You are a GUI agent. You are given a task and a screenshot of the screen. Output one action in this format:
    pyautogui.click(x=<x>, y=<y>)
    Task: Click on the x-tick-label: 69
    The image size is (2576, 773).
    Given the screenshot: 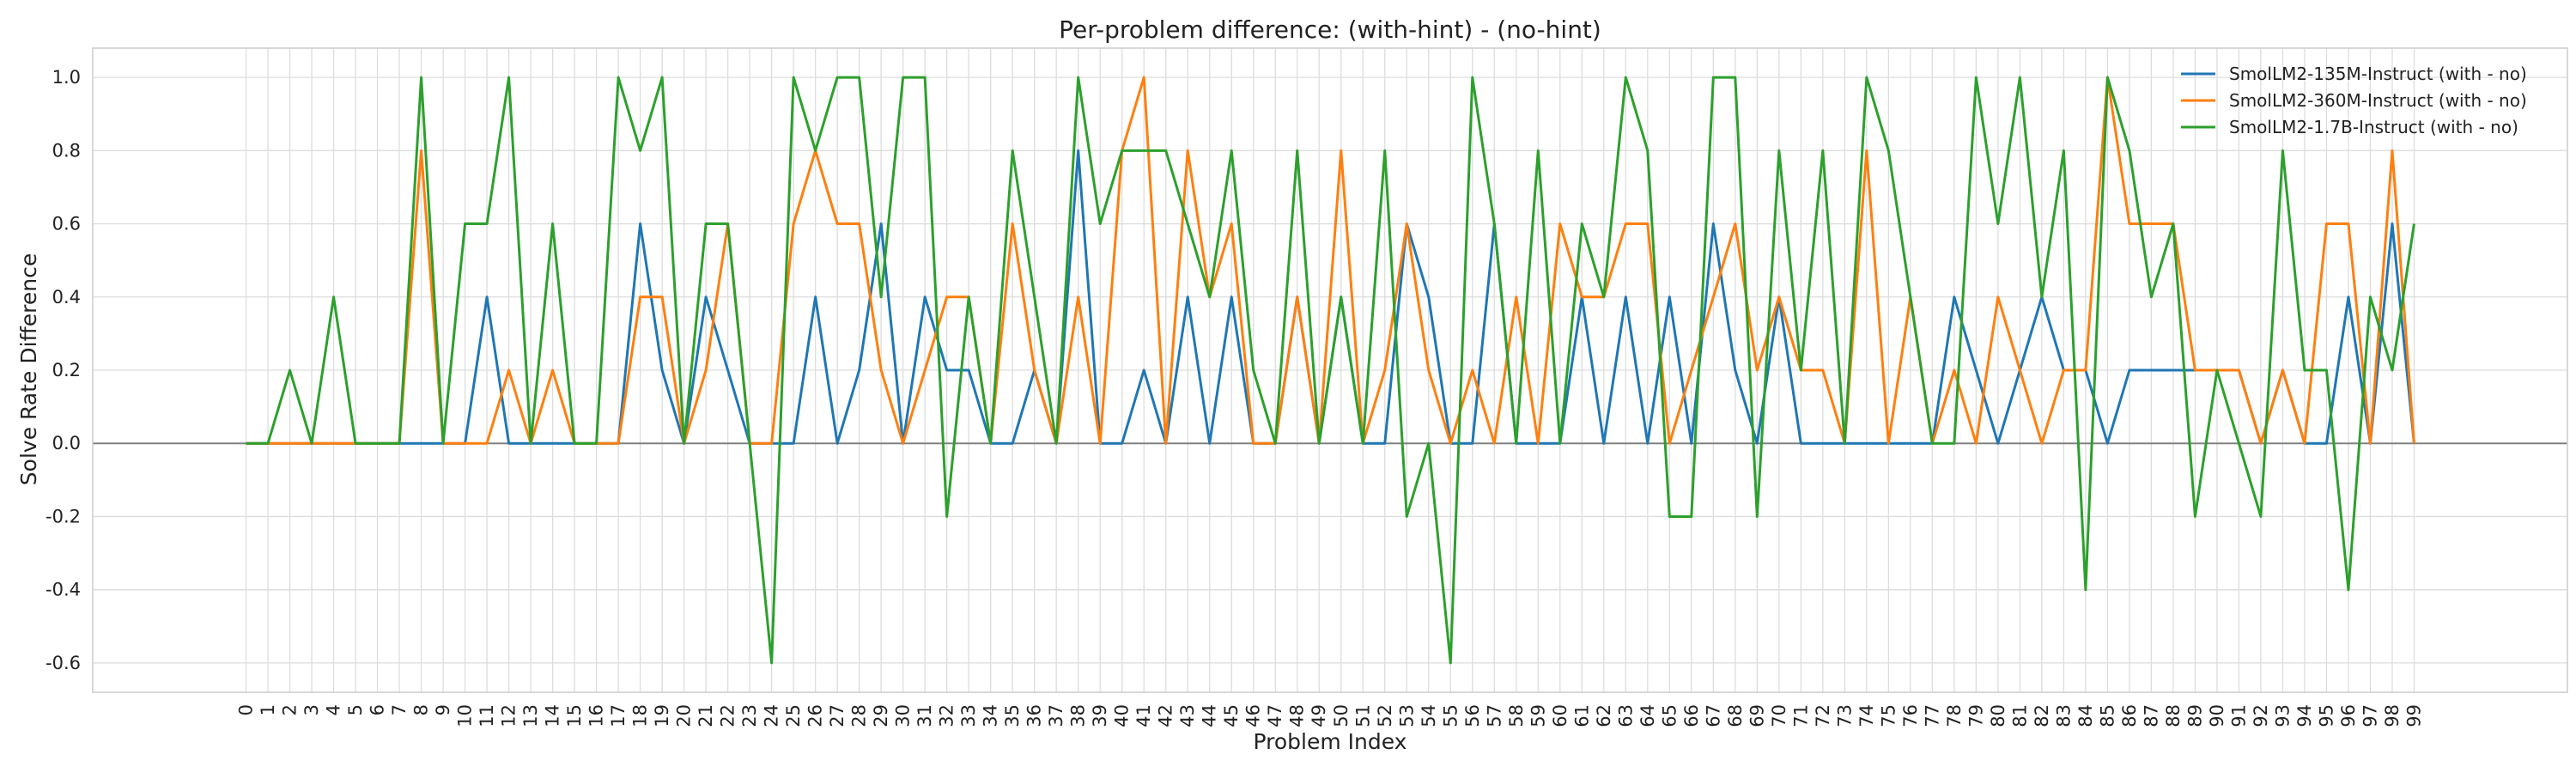 What is the action you would take?
    pyautogui.click(x=1757, y=715)
    